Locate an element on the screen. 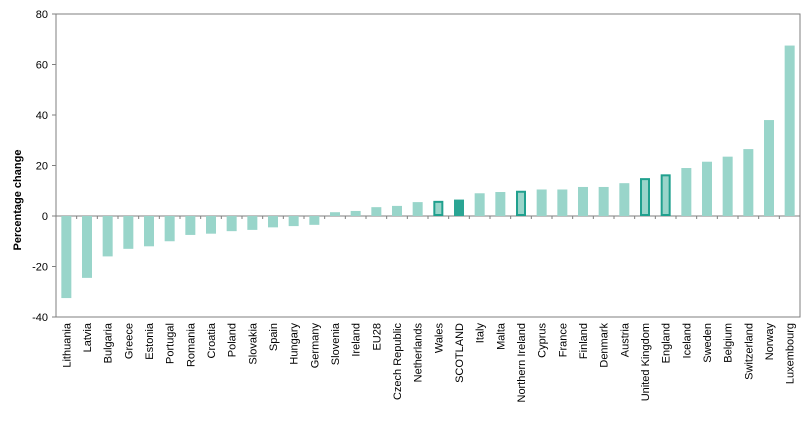 The image size is (808, 424). bar-iceland is located at coordinates (686, 192).